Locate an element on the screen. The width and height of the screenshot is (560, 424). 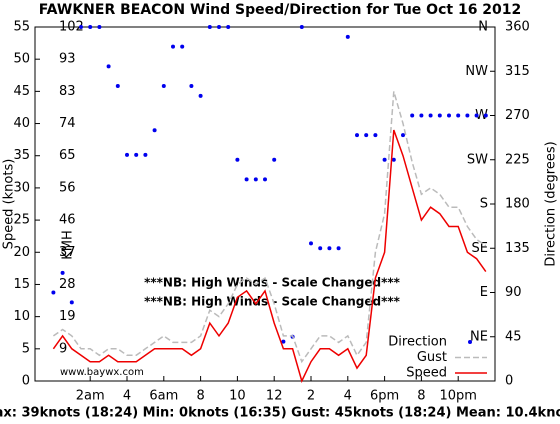
compass-label: NW is located at coordinates (476, 71).